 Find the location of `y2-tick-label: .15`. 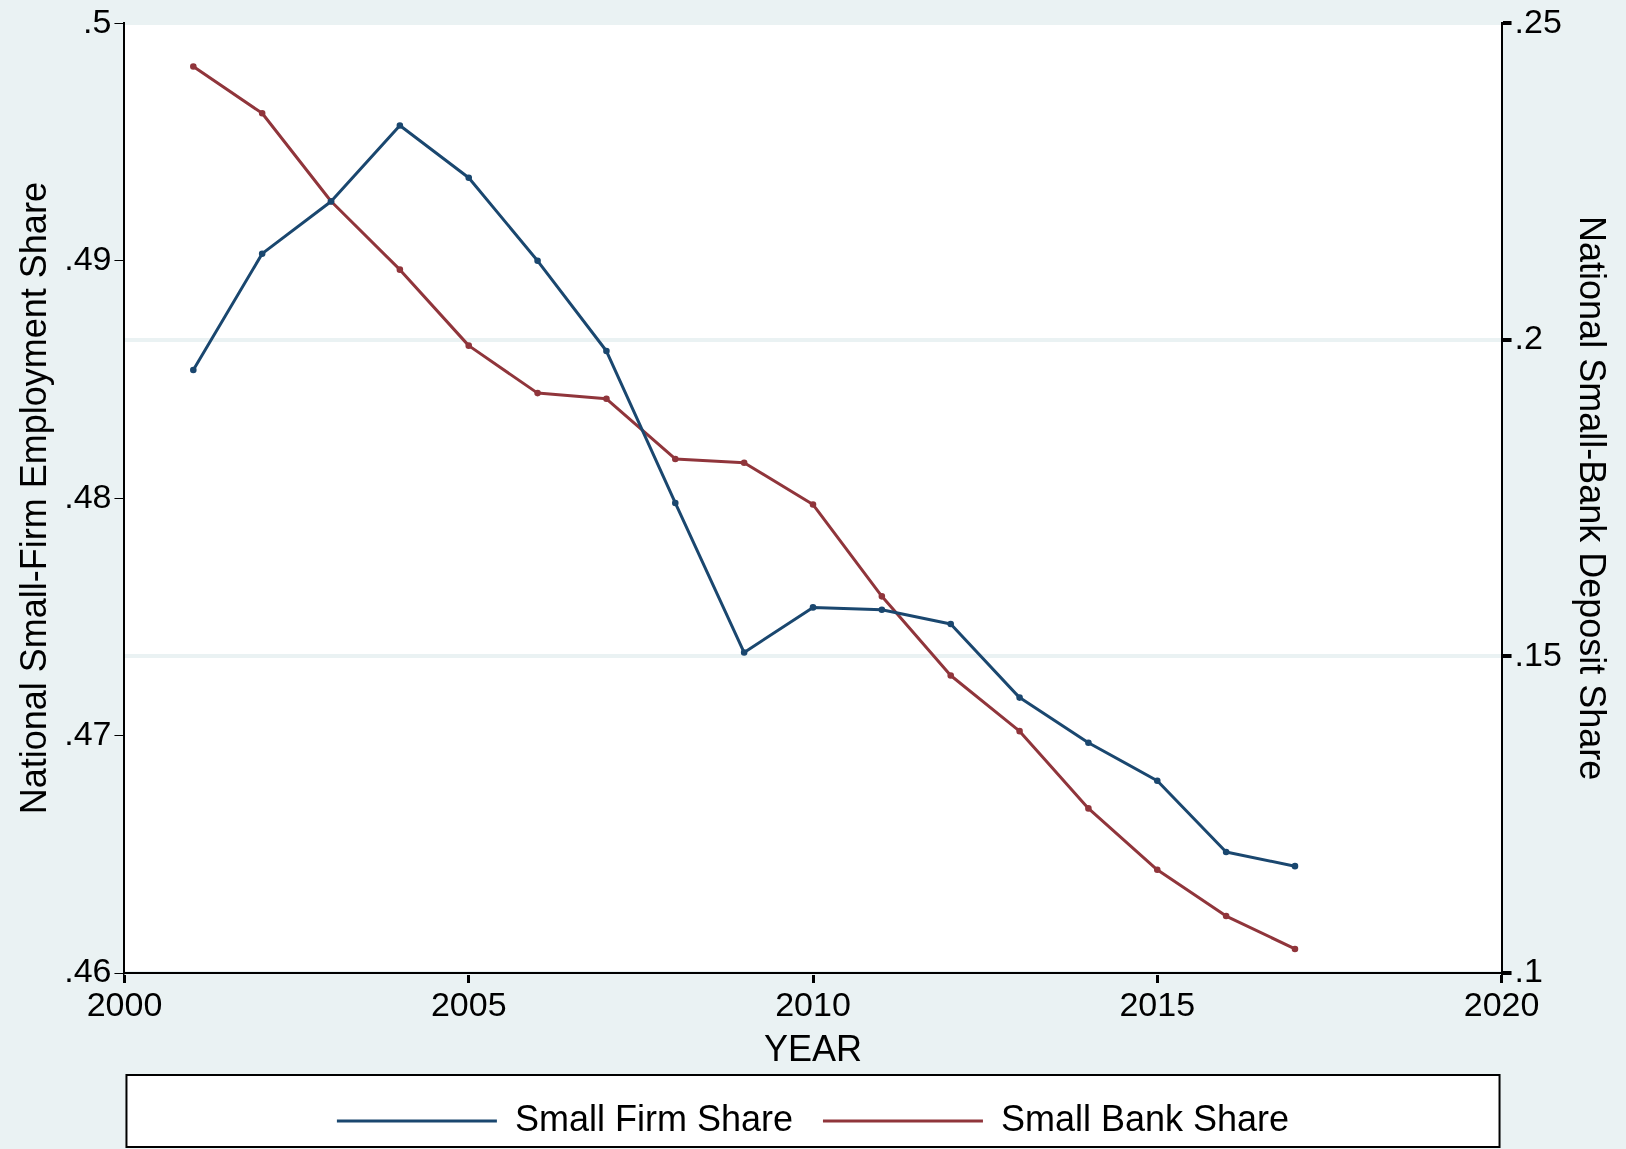

y2-tick-label: .15 is located at coordinates (1538, 653).